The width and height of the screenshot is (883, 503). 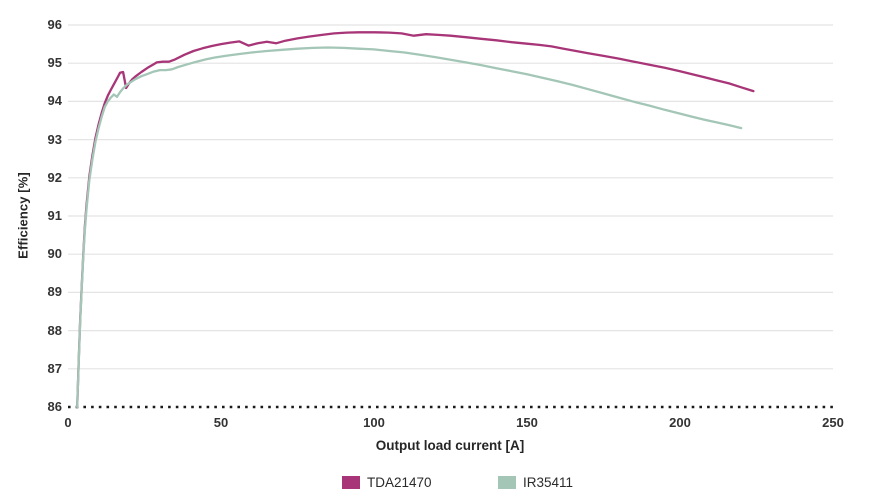 I want to click on y-tick-86: 86, so click(x=54, y=406).